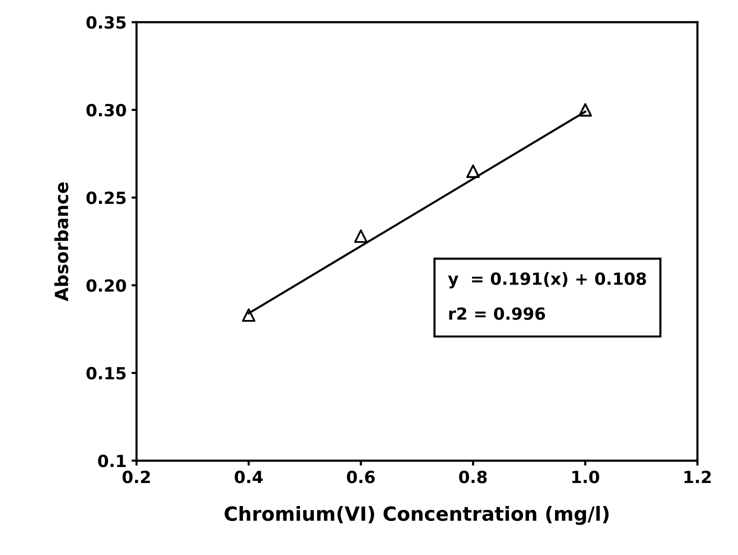 This screenshot has width=738, height=555. I want to click on y-axis-title: Absorbance, so click(61, 242).